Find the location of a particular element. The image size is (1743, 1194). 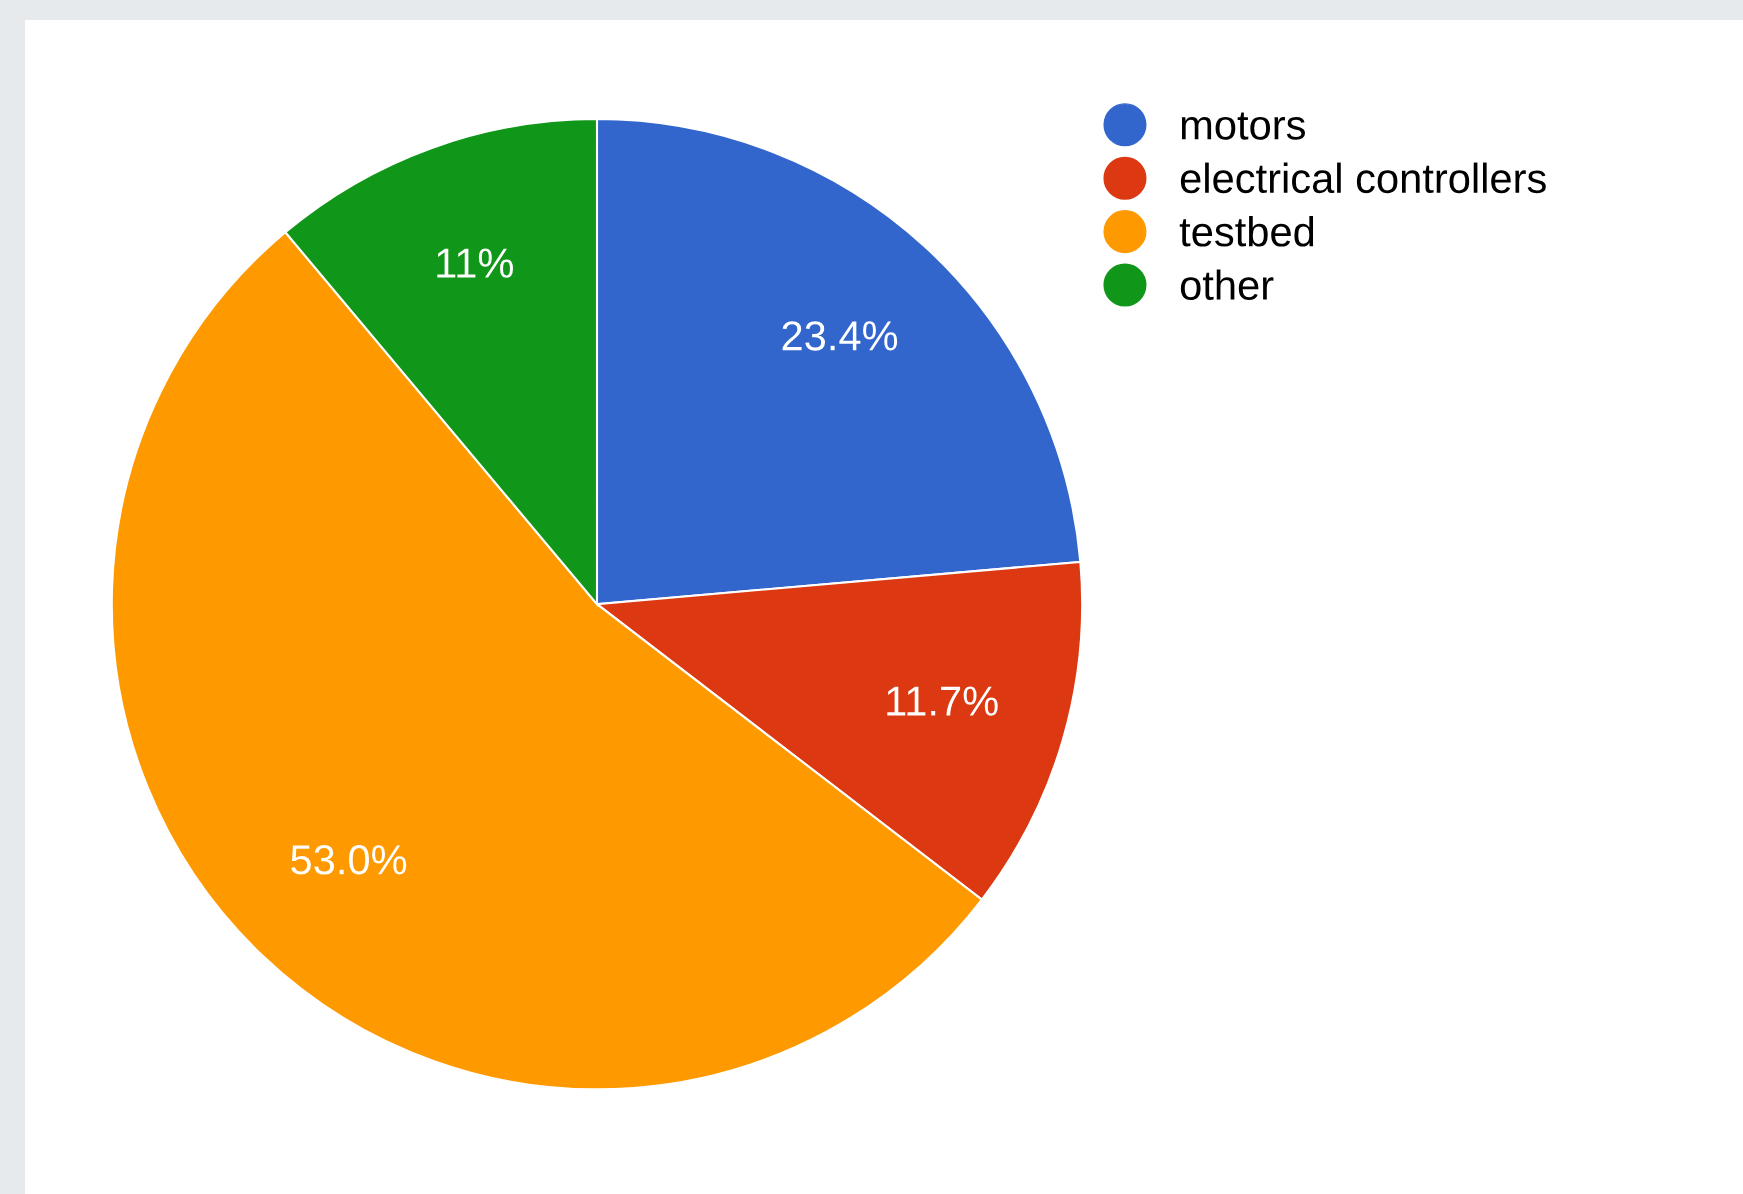

legend-label: electrical controllers is located at coordinates (1363, 178).